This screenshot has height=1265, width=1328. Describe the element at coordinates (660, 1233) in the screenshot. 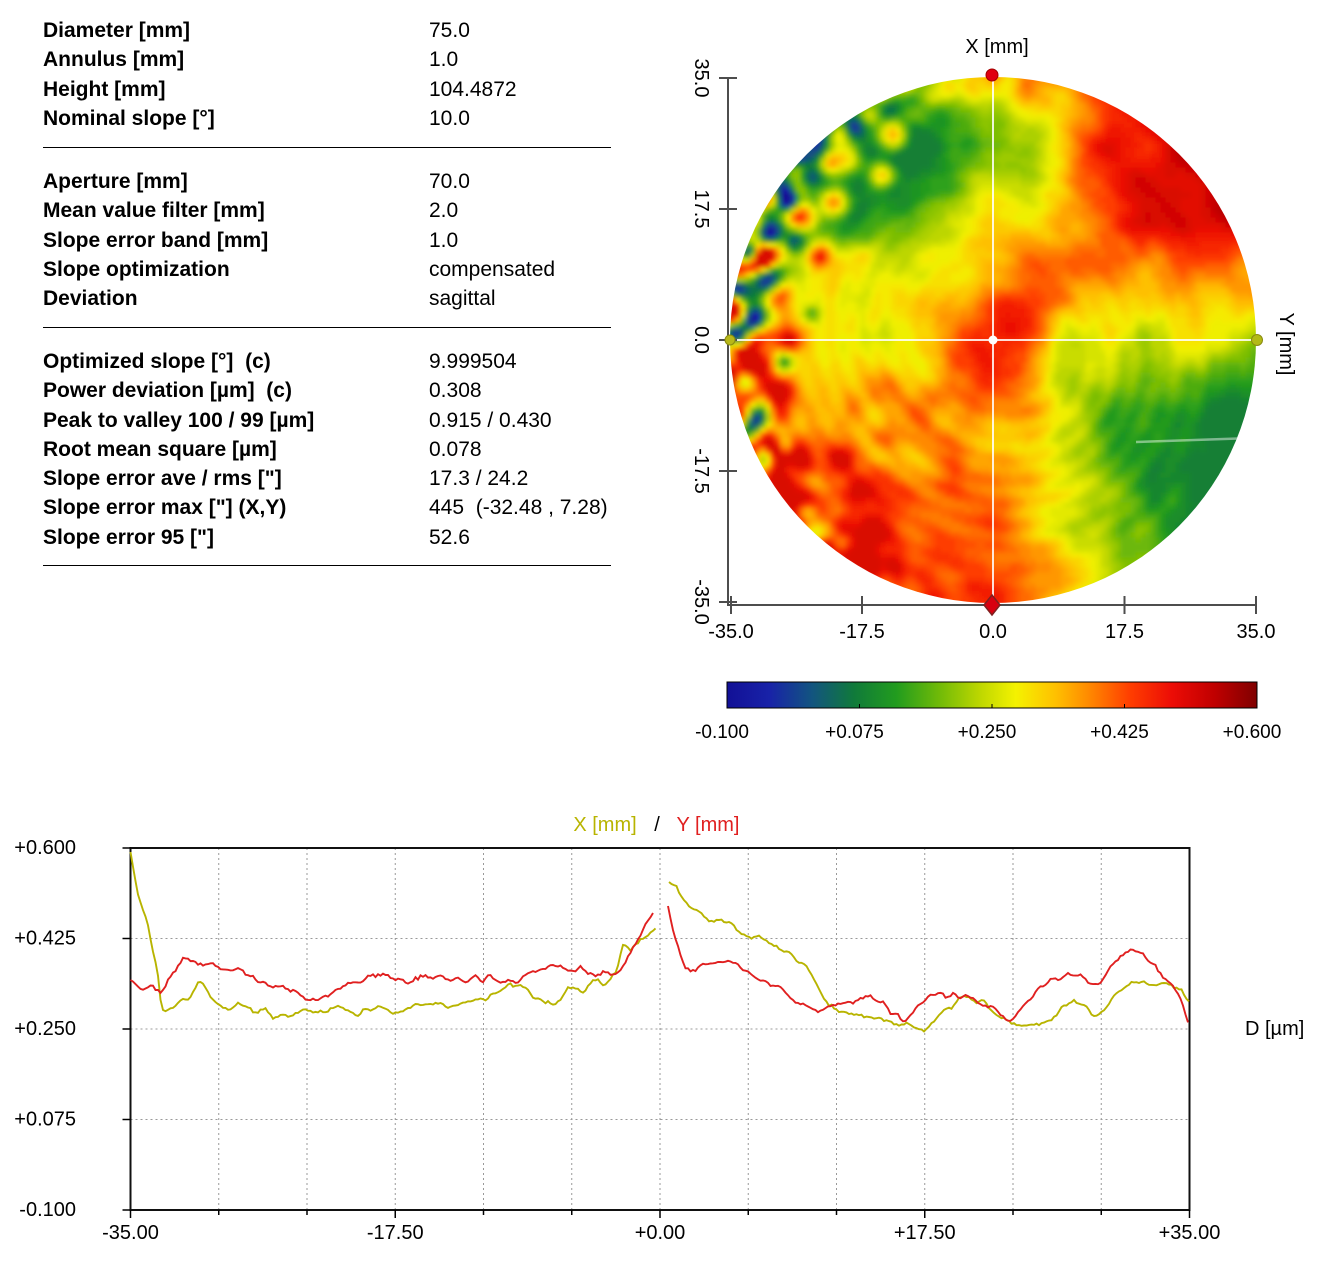

I see `svg-text: +0.00` at that location.